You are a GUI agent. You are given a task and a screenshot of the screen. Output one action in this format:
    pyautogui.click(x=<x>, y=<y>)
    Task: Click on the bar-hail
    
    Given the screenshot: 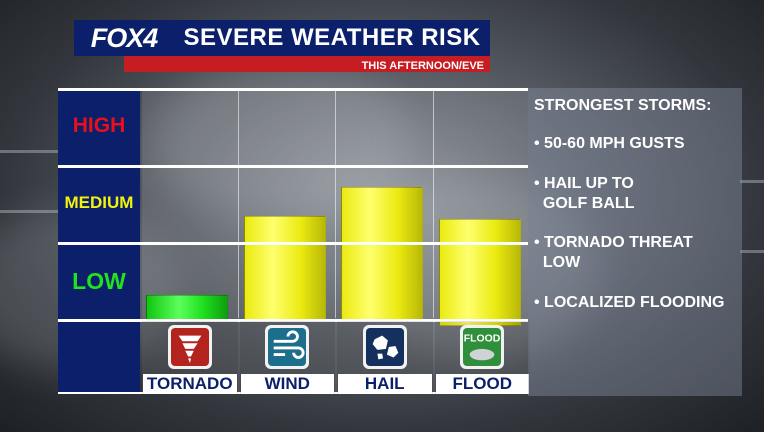 What is the action you would take?
    pyautogui.click(x=382, y=254)
    